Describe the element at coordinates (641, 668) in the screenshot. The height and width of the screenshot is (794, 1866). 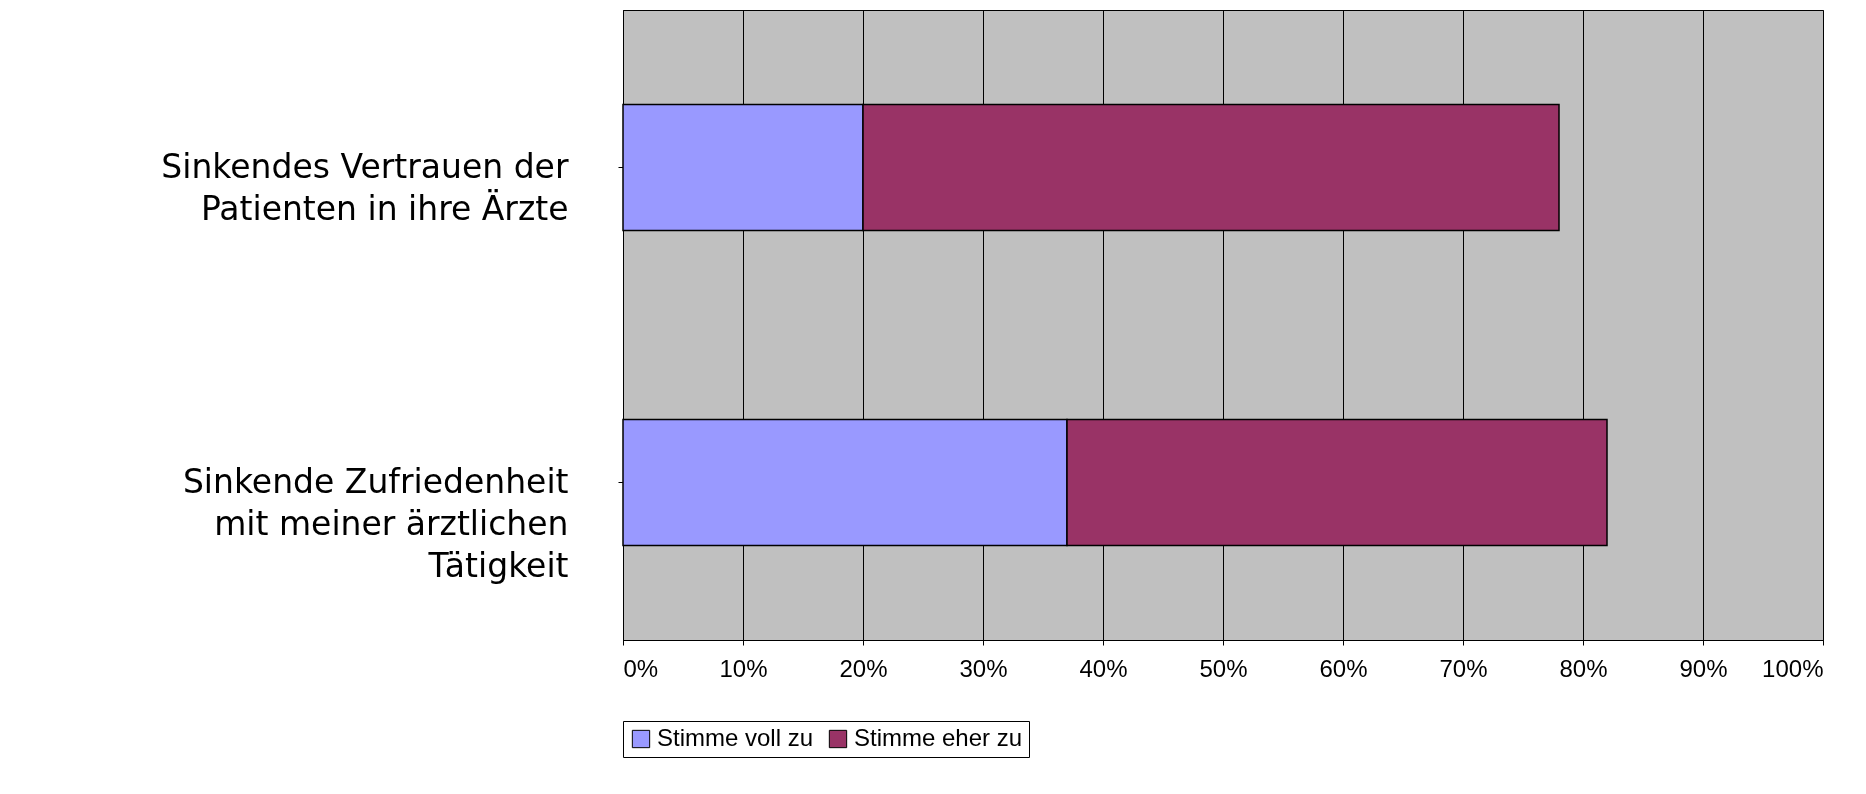
I see `x-tick-label: 0%` at that location.